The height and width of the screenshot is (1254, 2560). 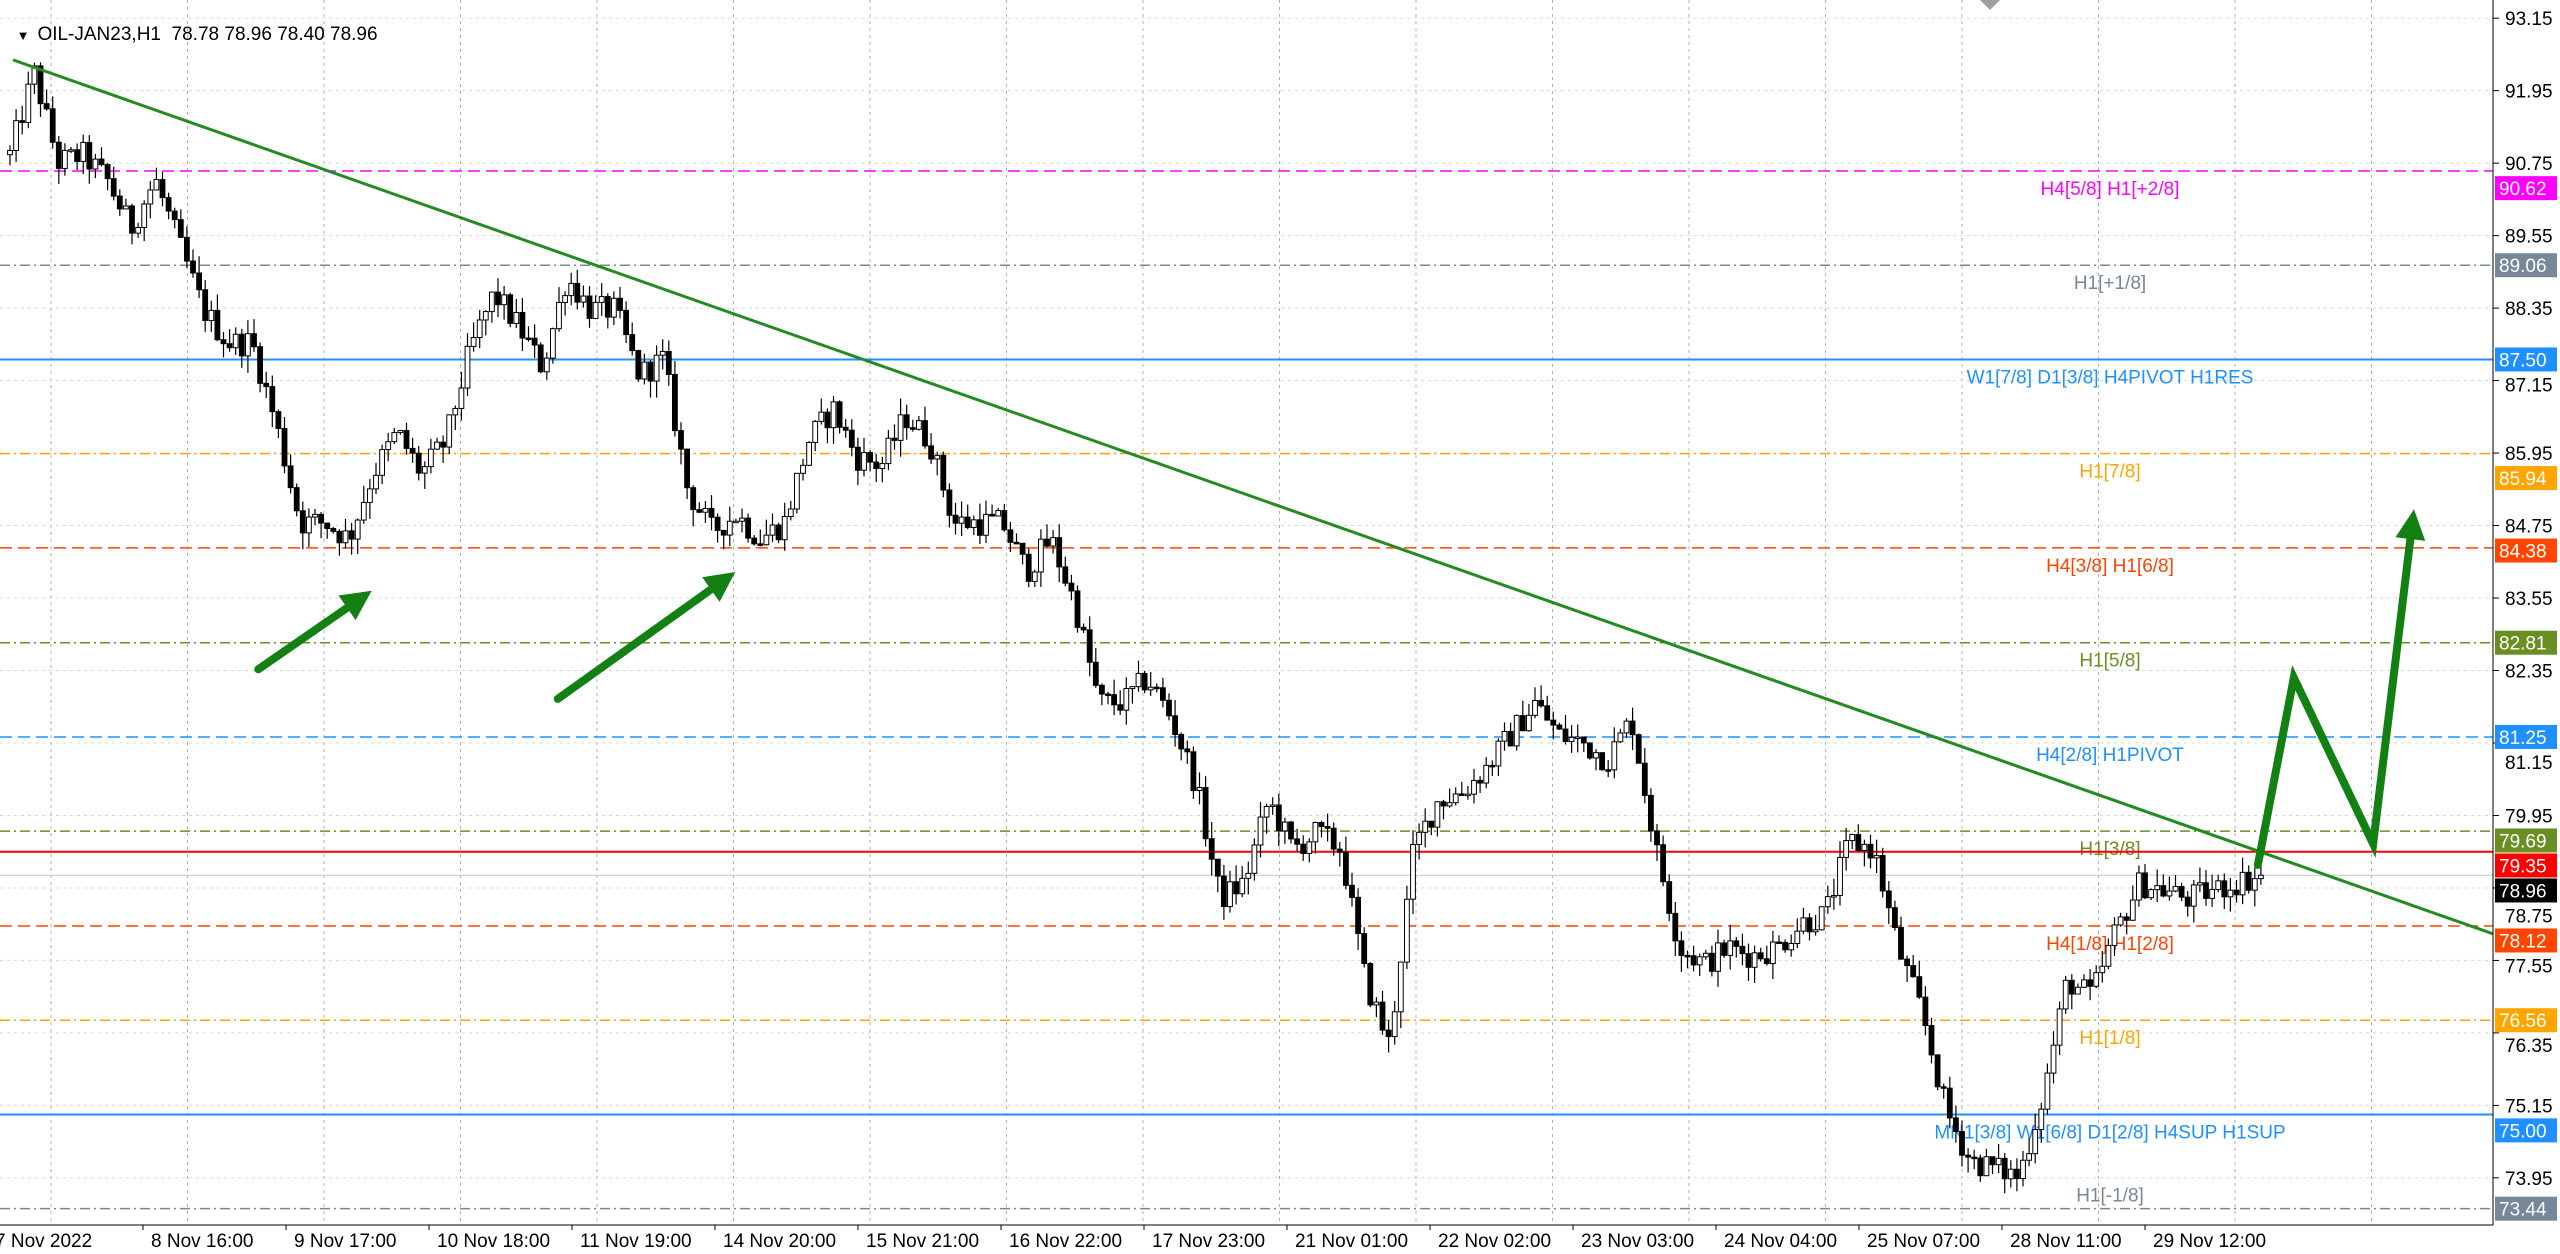 What do you see at coordinates (2523, 1131) in the screenshot?
I see `price-label-text: 75.00` at bounding box center [2523, 1131].